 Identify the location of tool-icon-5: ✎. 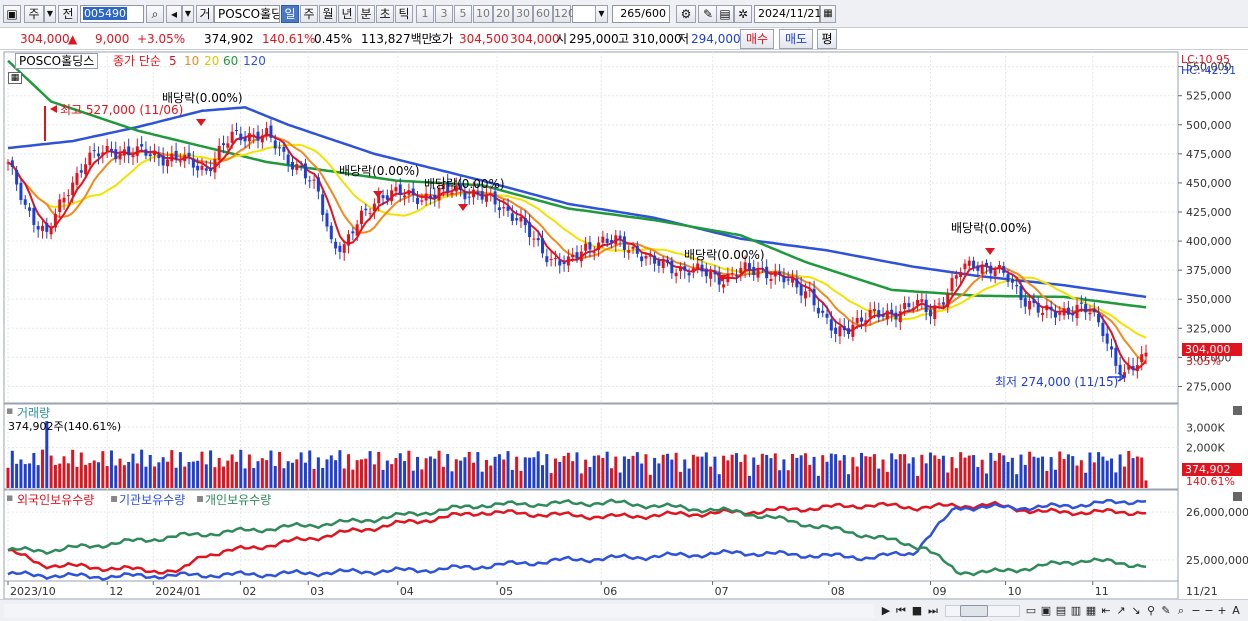
(1166, 610).